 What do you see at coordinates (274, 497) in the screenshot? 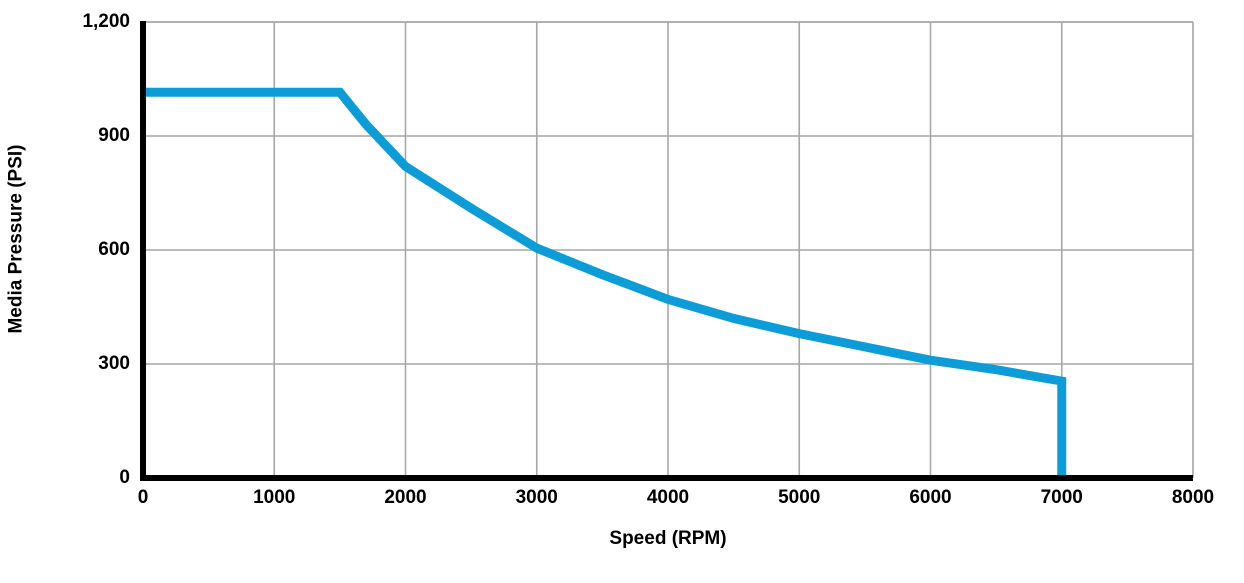
I see `x-tick-label: 1000` at bounding box center [274, 497].